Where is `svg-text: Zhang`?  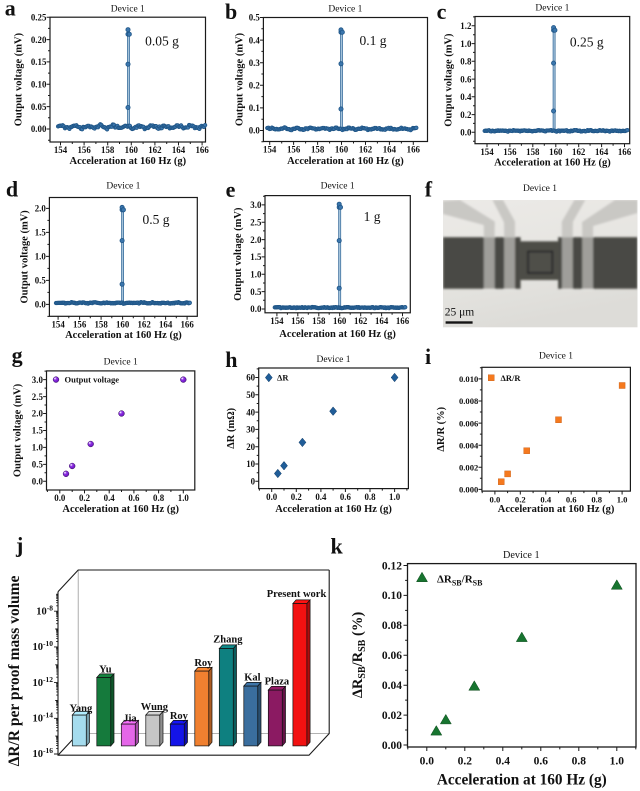
svg-text: Zhang is located at coordinates (228, 640).